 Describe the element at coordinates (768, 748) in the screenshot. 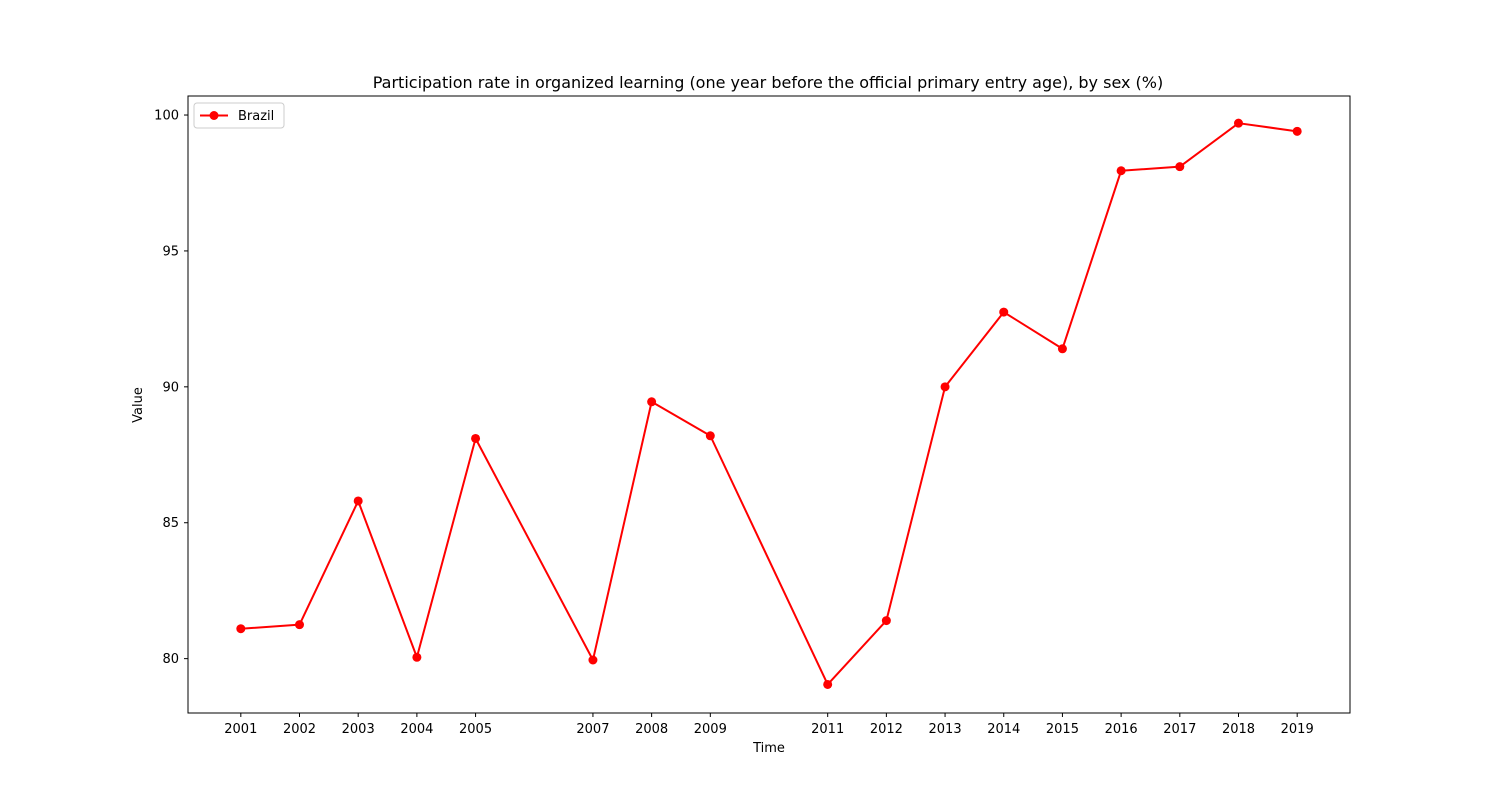

I see `x-axis-label: Time` at that location.